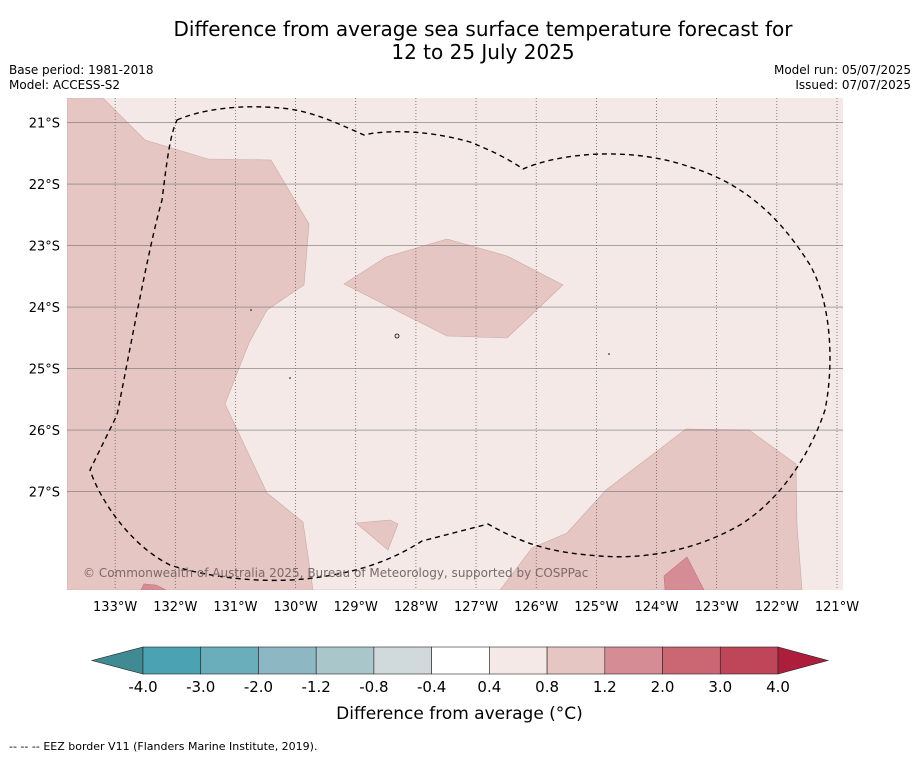 Image resolution: width=919 pixels, height=758 pixels. I want to click on colorbar-title: Difference from average (°C), so click(459, 714).